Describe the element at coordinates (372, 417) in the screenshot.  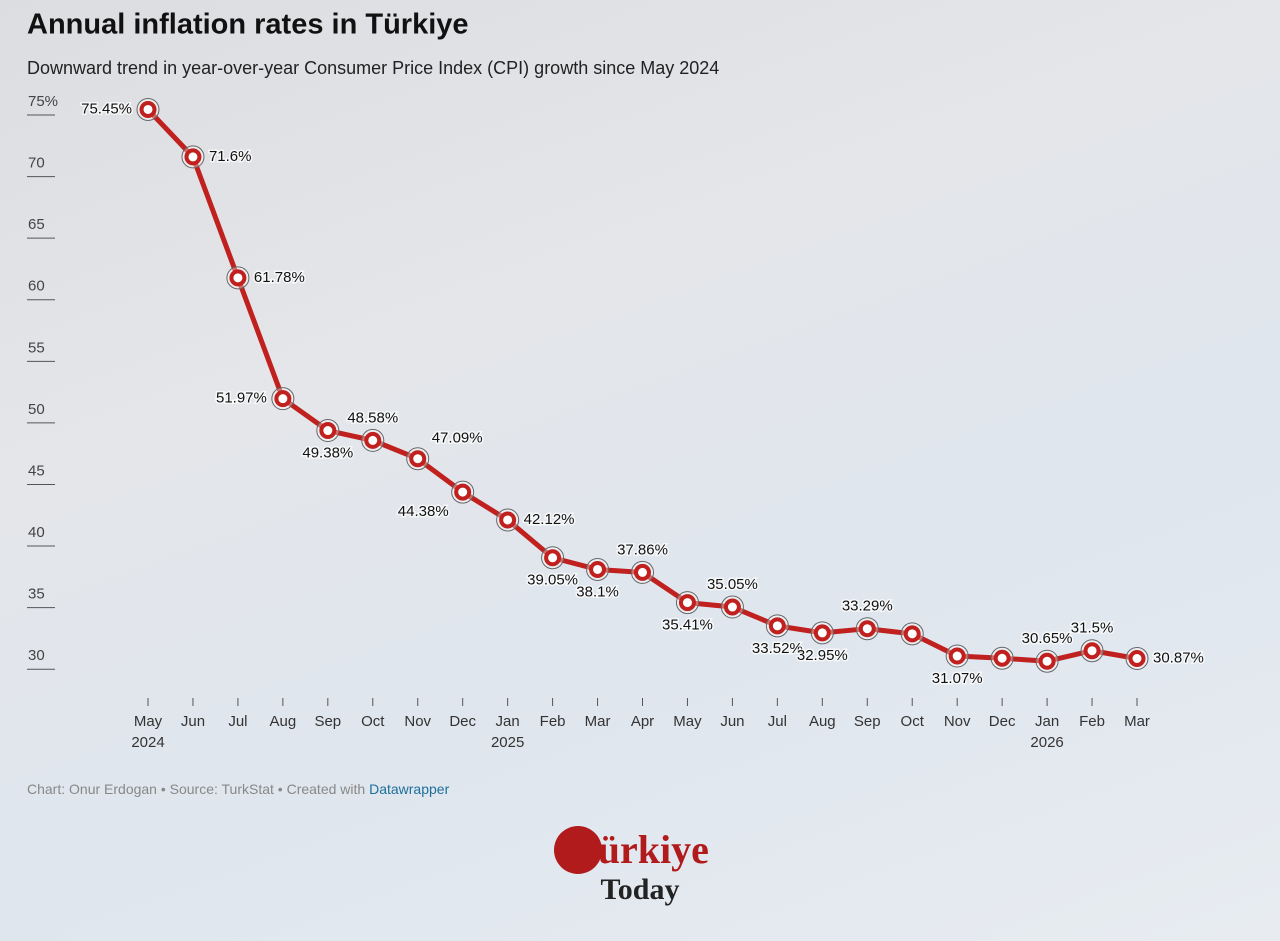
I see `data-label: 48.58%` at that location.